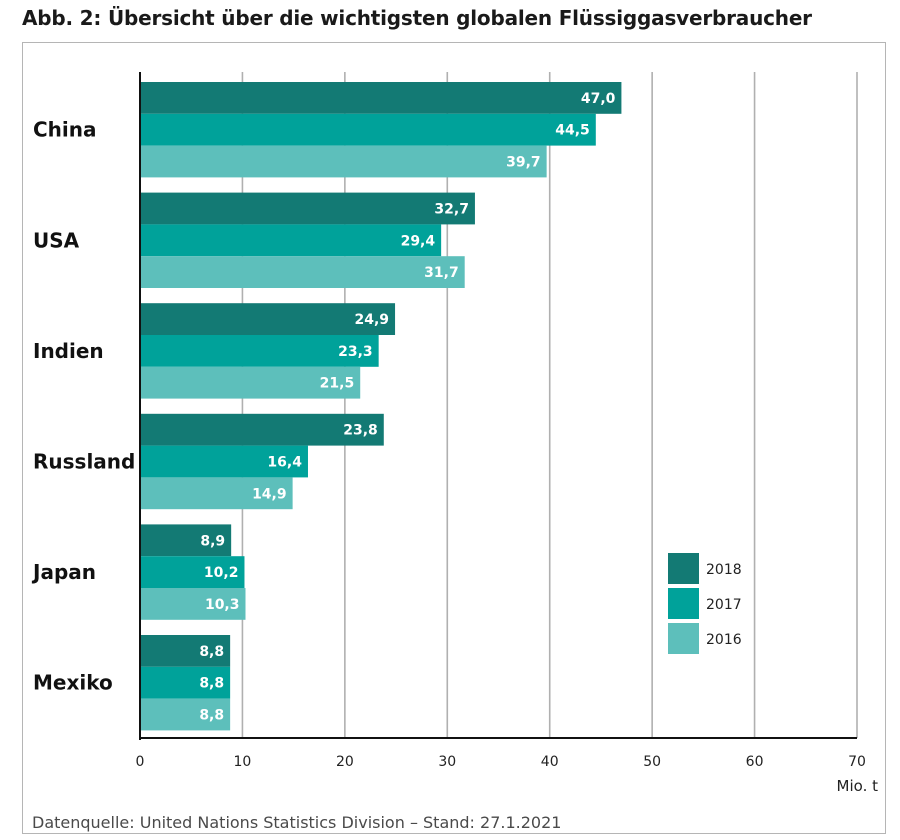 The width and height of the screenshot is (900, 840). Describe the element at coordinates (193, 604) in the screenshot. I see `bar-japan-2016` at that location.